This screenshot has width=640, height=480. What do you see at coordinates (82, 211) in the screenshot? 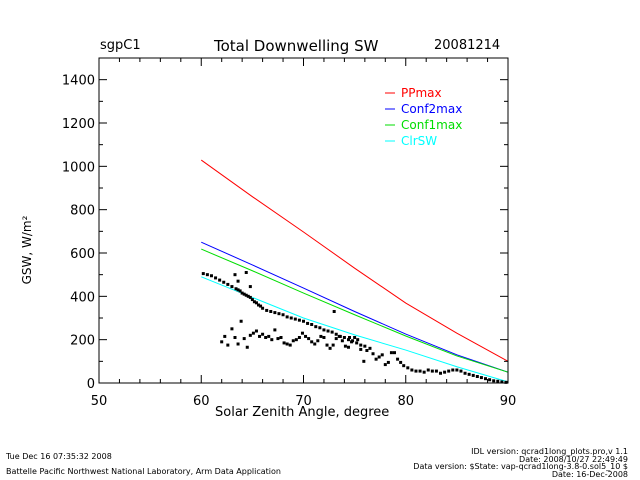
I see `y-tick-label: 800` at bounding box center [82, 211].